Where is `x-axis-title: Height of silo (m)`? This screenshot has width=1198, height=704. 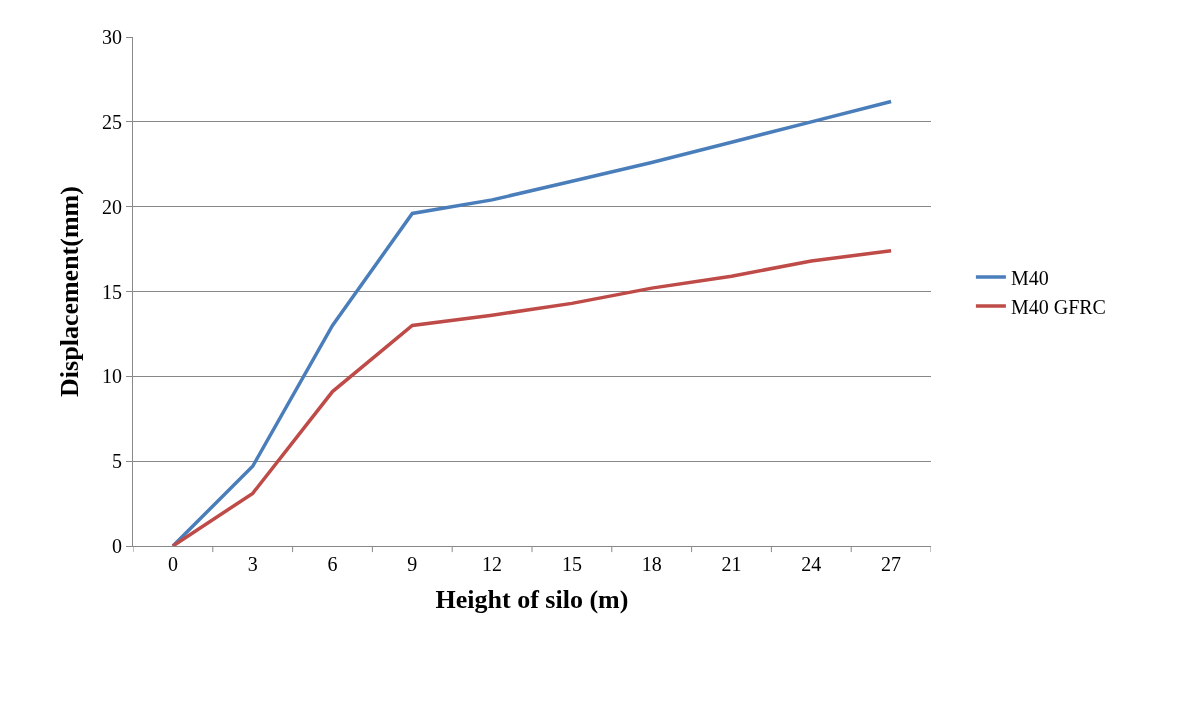 x-axis-title: Height of silo (m) is located at coordinates (532, 599).